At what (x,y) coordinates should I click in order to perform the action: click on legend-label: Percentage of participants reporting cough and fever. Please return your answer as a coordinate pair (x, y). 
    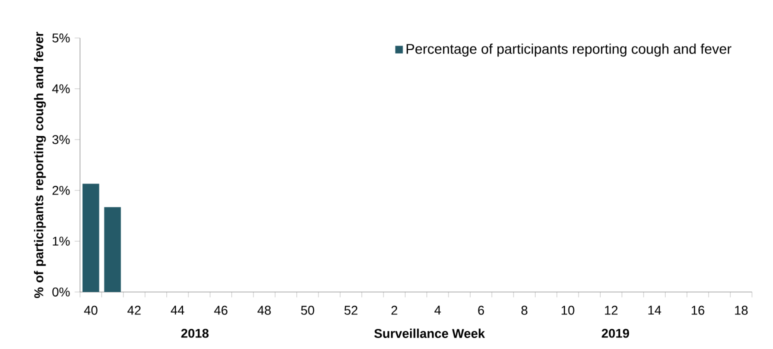
    Looking at the image, I should click on (569, 50).